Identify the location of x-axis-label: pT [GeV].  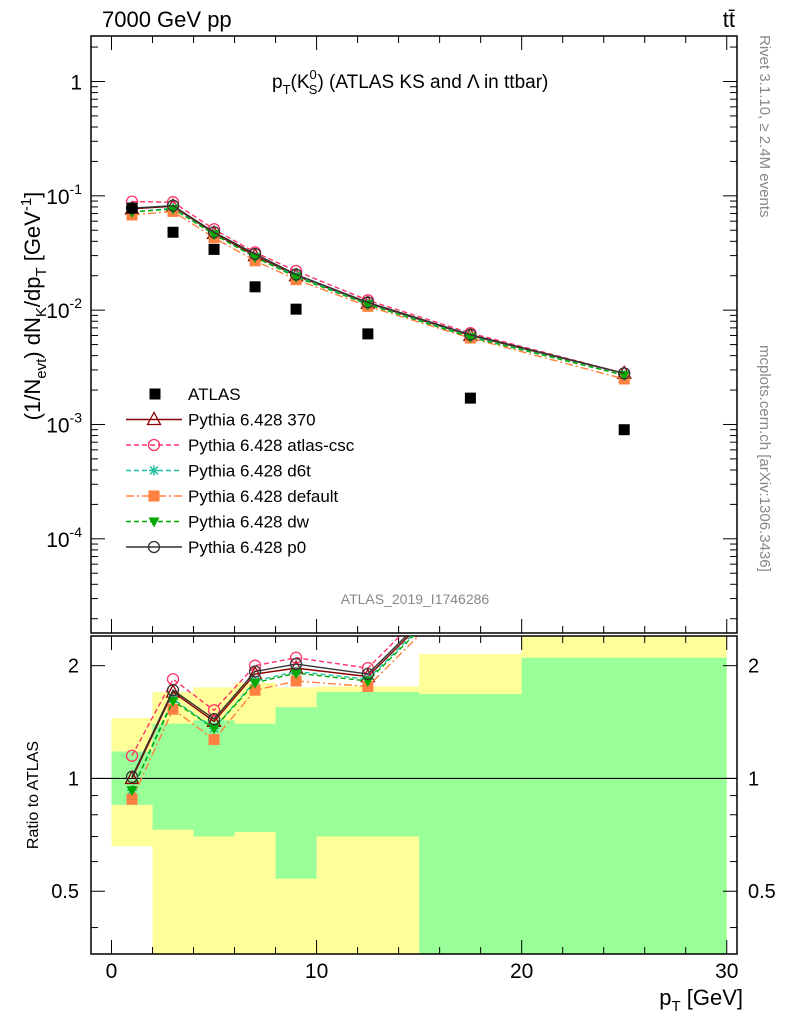
(701, 1000).